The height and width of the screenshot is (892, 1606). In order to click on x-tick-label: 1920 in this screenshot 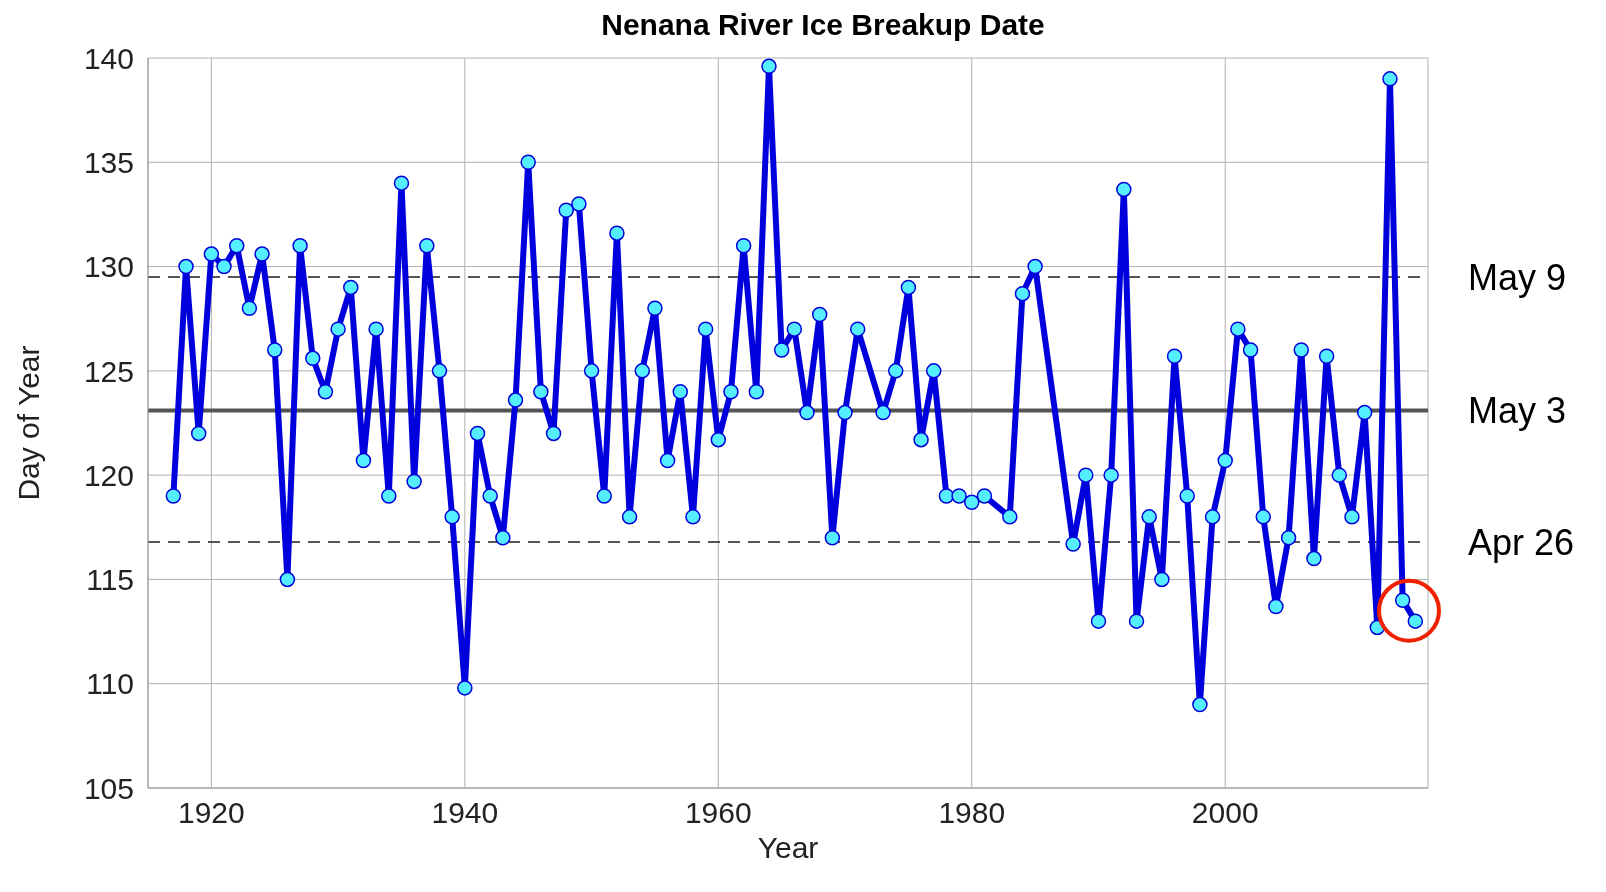, I will do `click(211, 813)`.